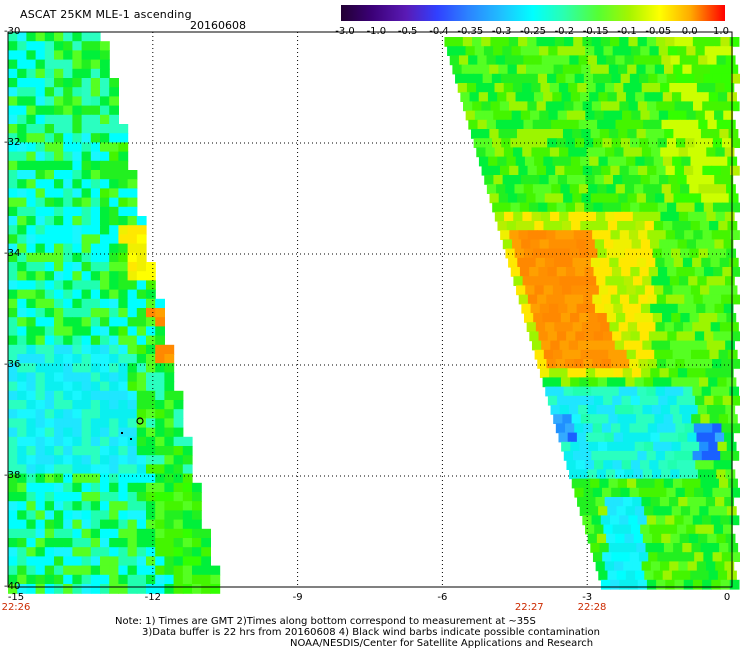  Describe the element at coordinates (16, 607) in the screenshot. I see `time-label: 22:26` at that location.